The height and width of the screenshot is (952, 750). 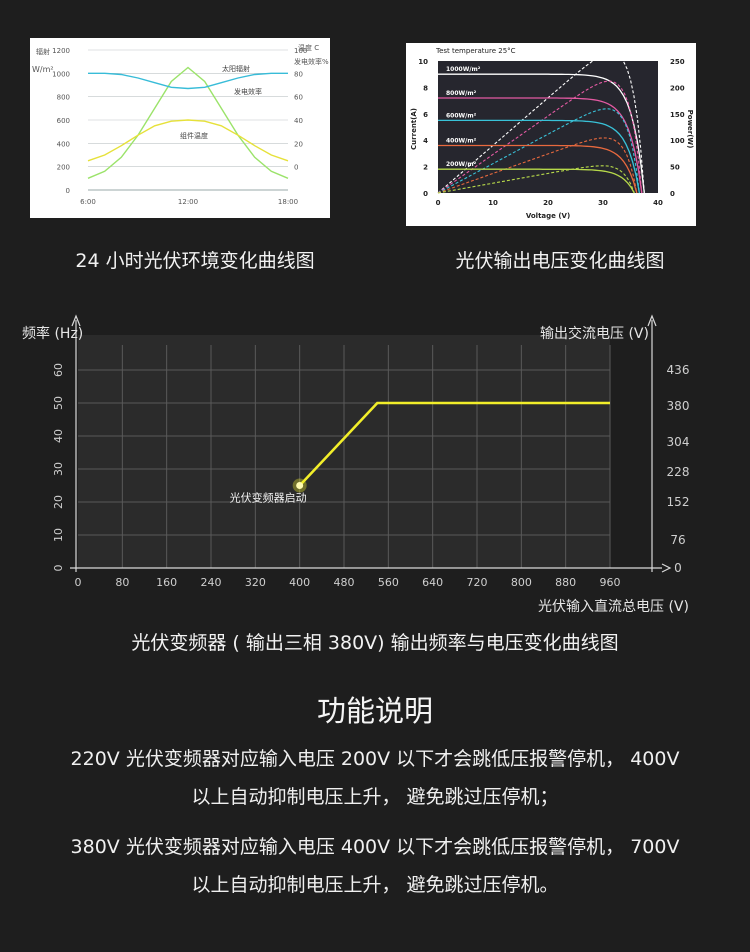 I want to click on section-title: 功能说明, so click(x=374, y=711).